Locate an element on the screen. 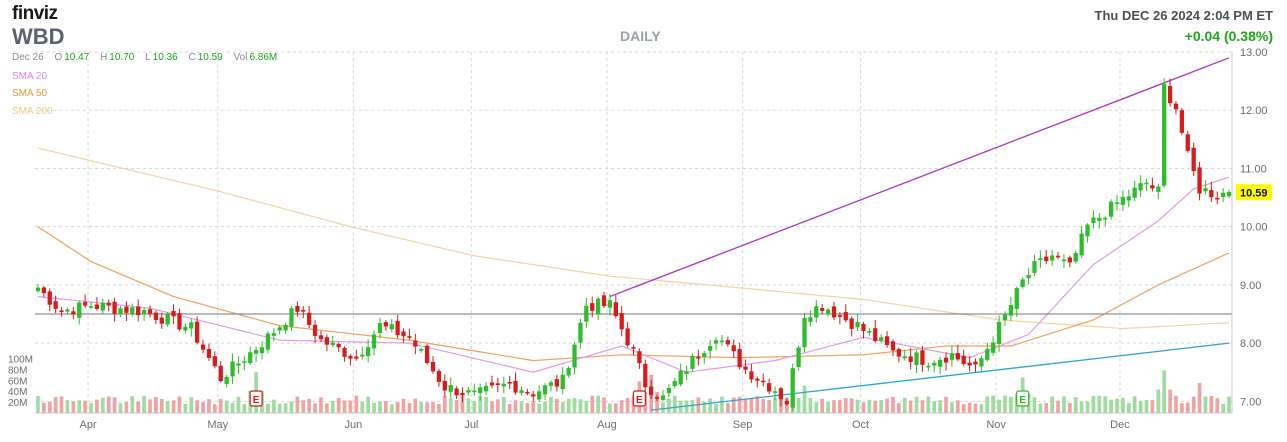 Image resolution: width=1287 pixels, height=442 pixels. finviz-logo: finviz is located at coordinates (35, 13).